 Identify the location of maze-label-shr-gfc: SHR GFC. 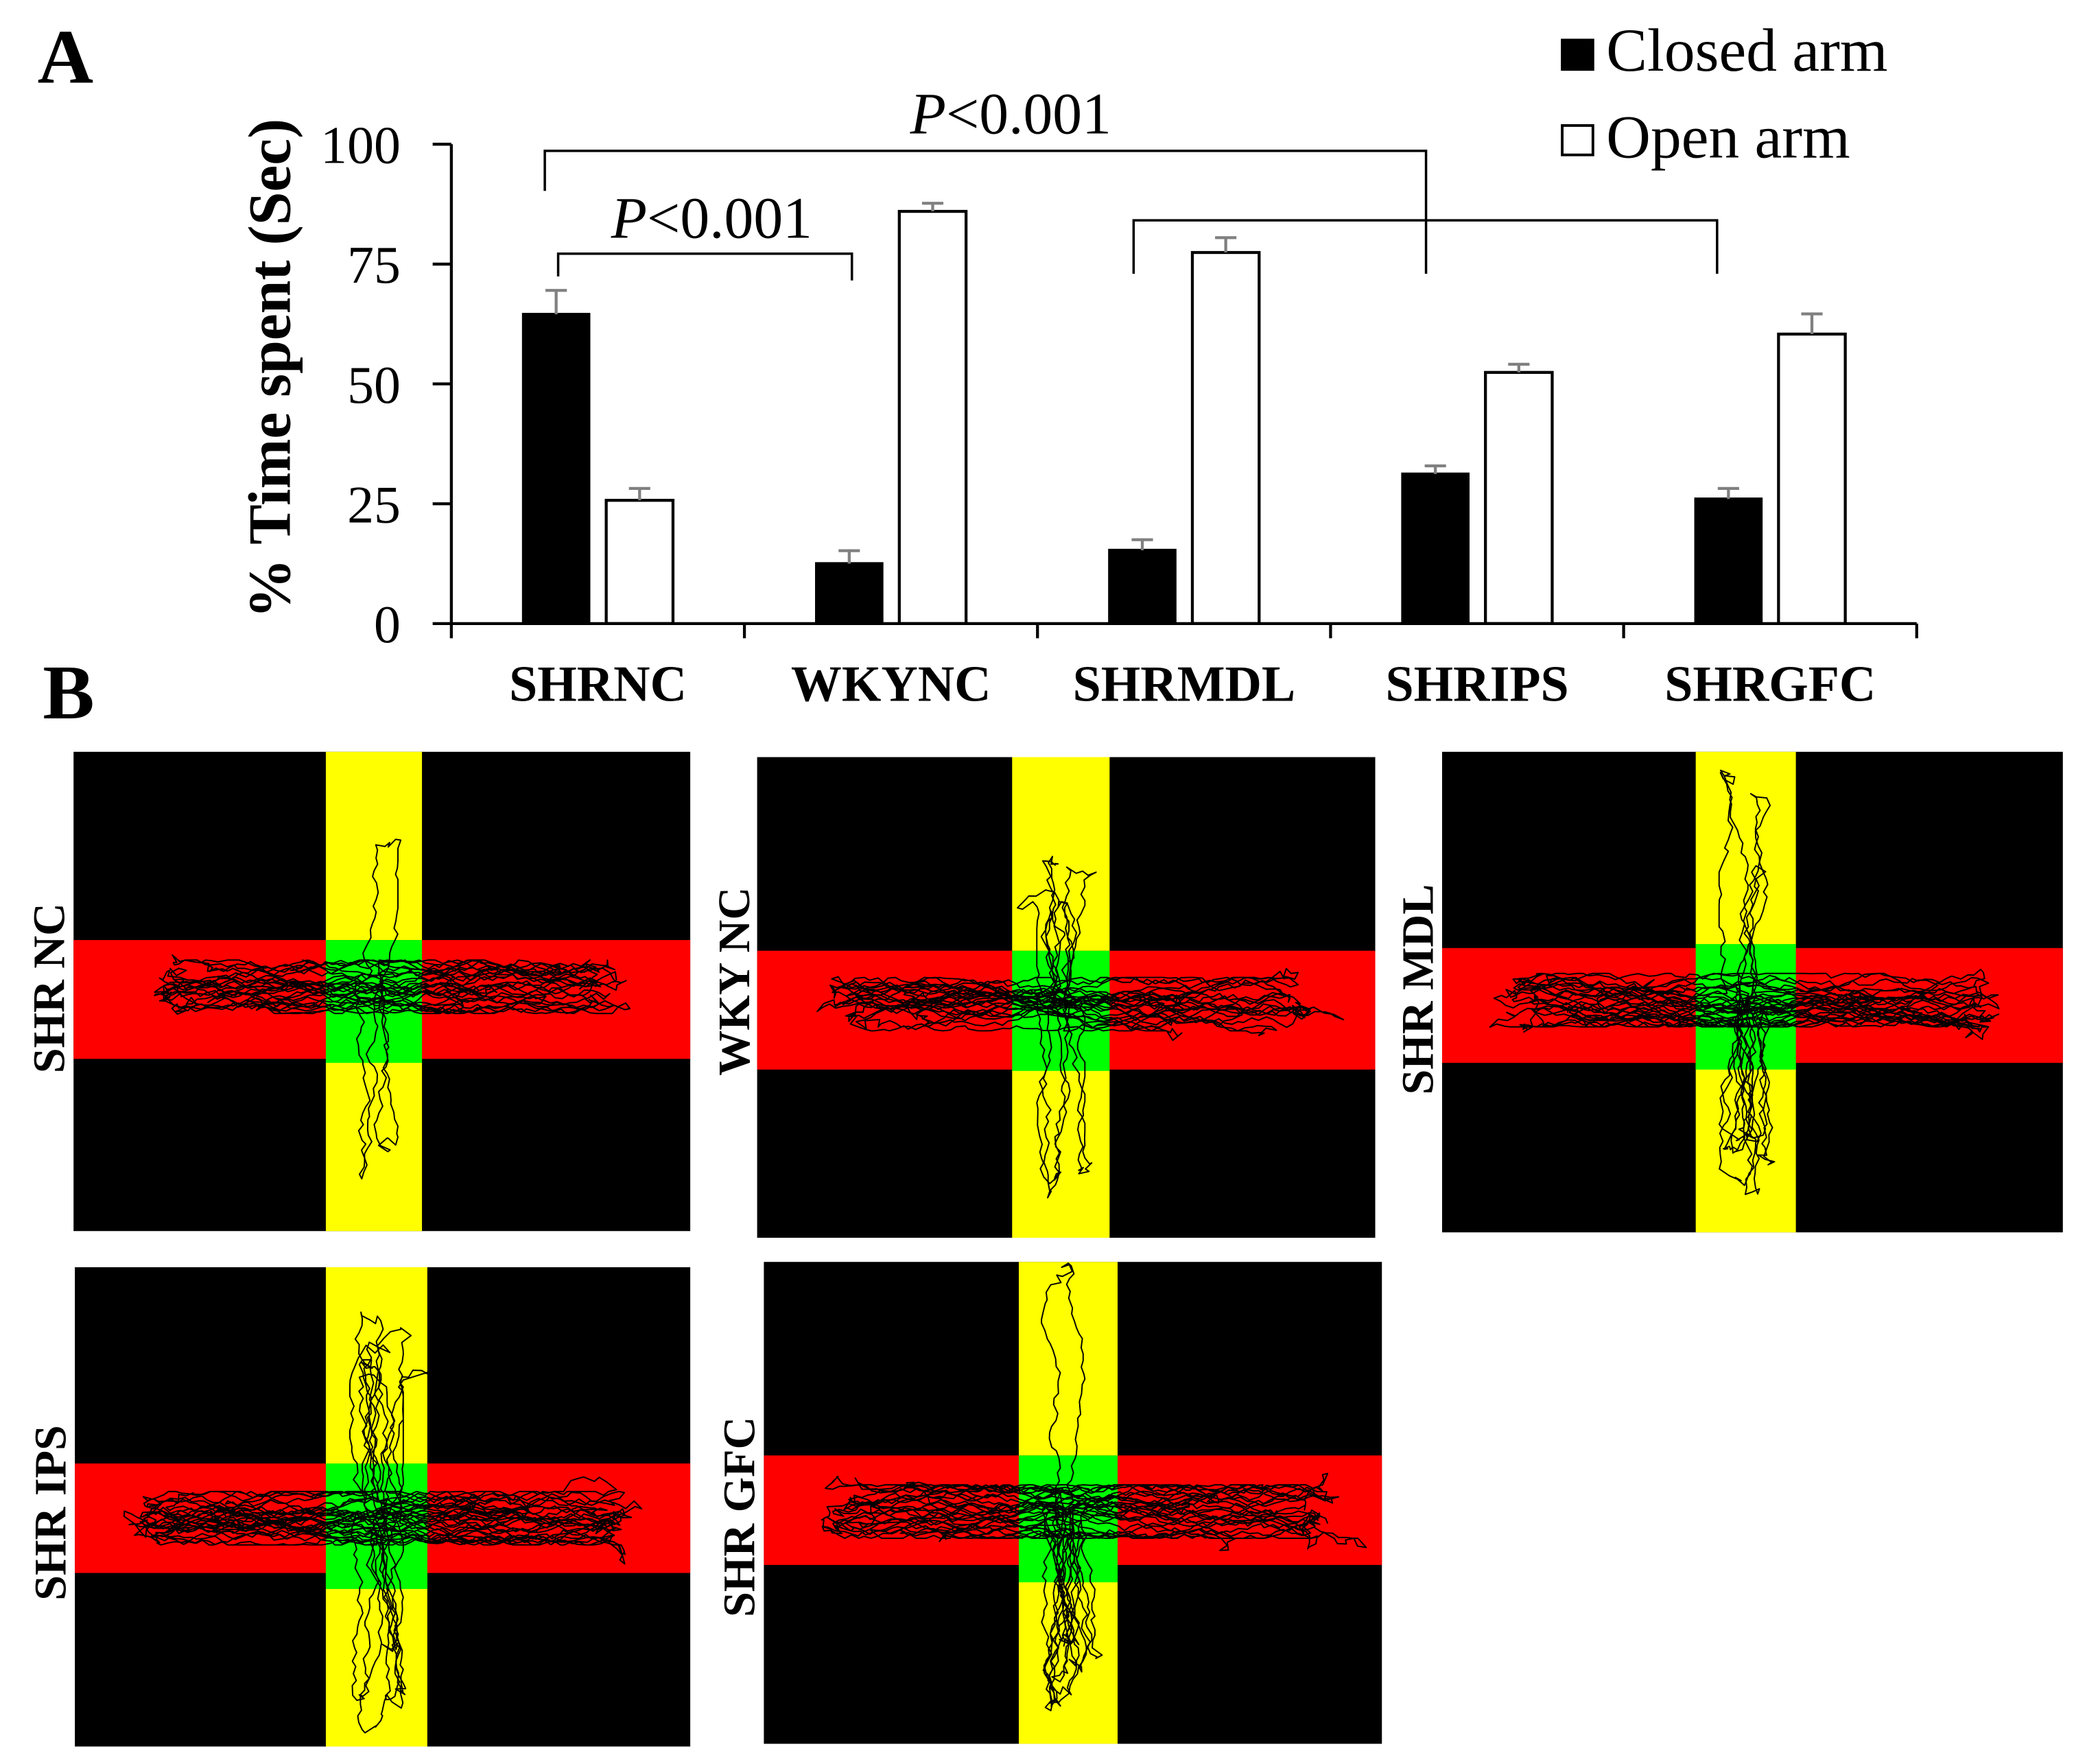
(740, 1517).